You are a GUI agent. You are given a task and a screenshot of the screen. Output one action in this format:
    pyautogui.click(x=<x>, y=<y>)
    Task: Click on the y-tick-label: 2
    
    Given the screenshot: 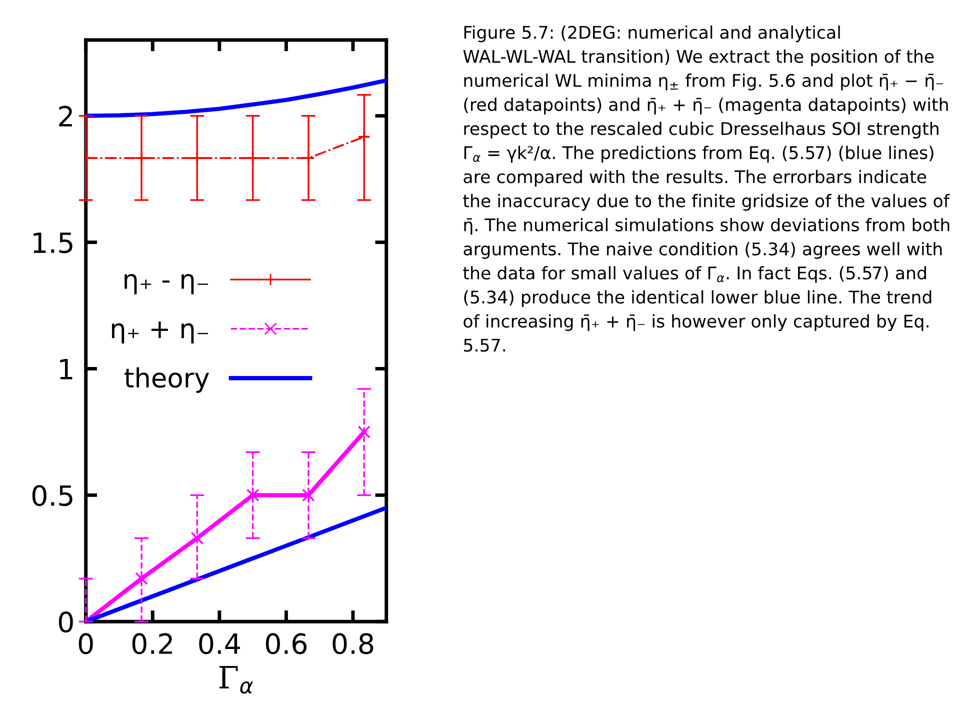 What is the action you would take?
    pyautogui.click(x=65, y=116)
    